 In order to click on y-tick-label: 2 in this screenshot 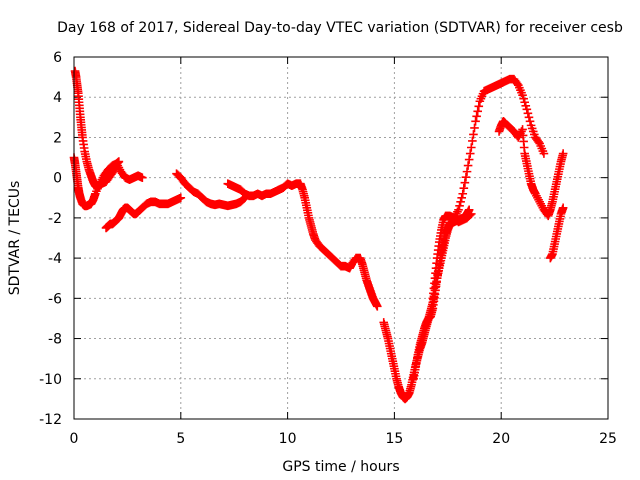, I will do `click(57, 138)`.